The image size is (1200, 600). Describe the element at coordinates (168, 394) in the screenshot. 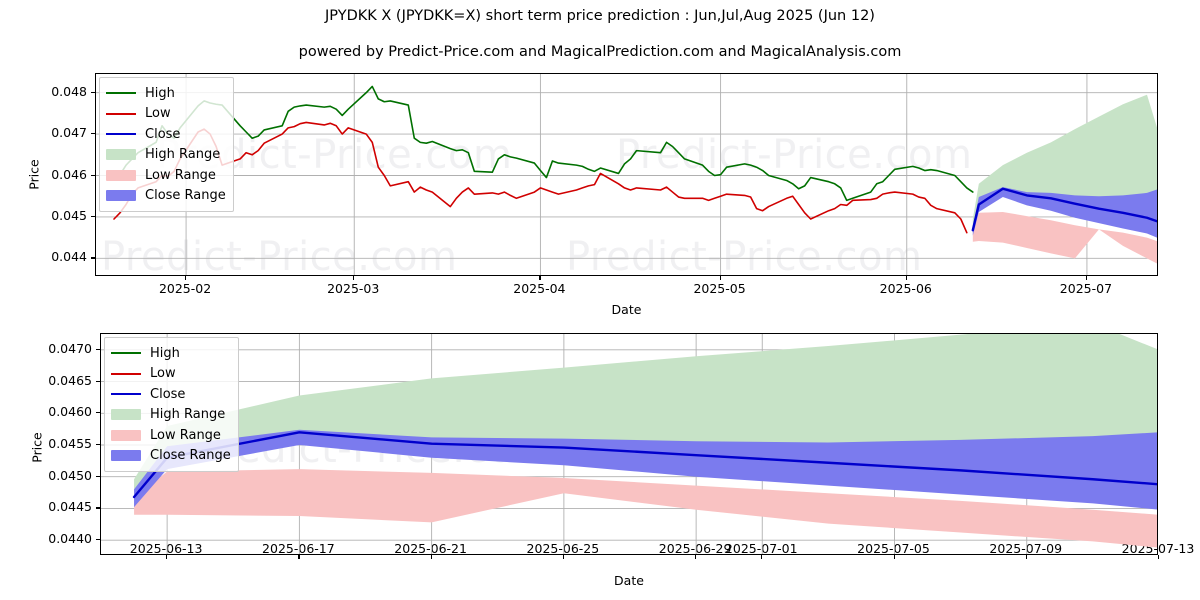

I see `bottom-legend-label: Close` at that location.